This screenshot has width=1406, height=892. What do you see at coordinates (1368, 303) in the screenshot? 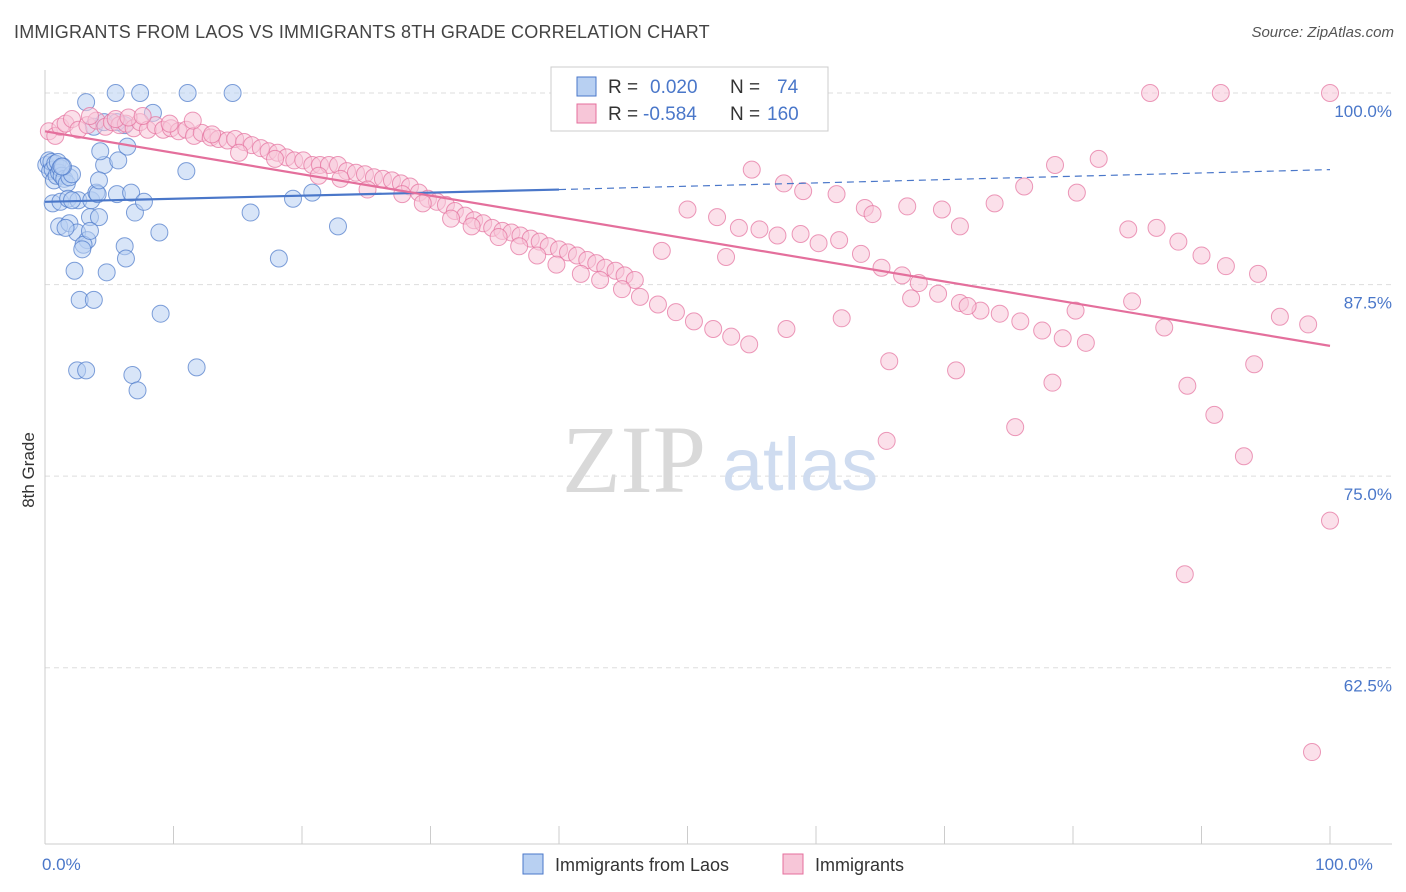
I see `y-tick-label-1: 87.5%` at bounding box center [1368, 303].